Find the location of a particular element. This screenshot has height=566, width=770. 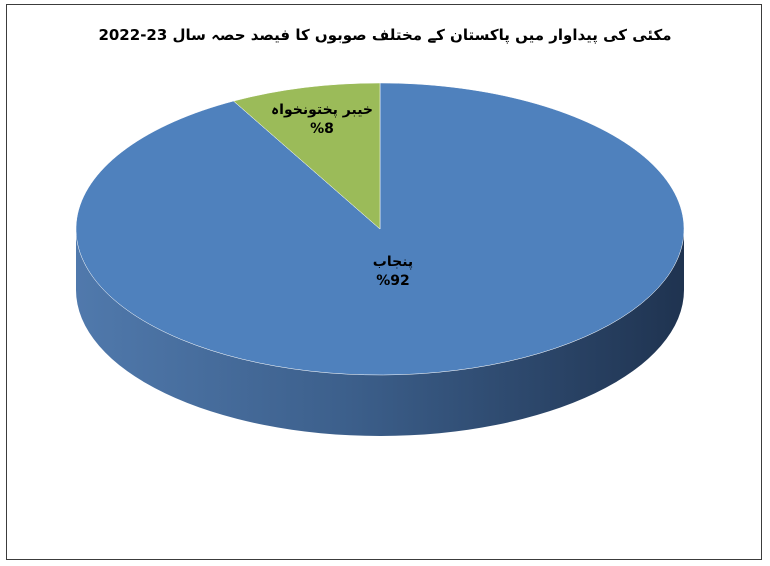

slice-label-punjab-value: %92 is located at coordinates (393, 281).